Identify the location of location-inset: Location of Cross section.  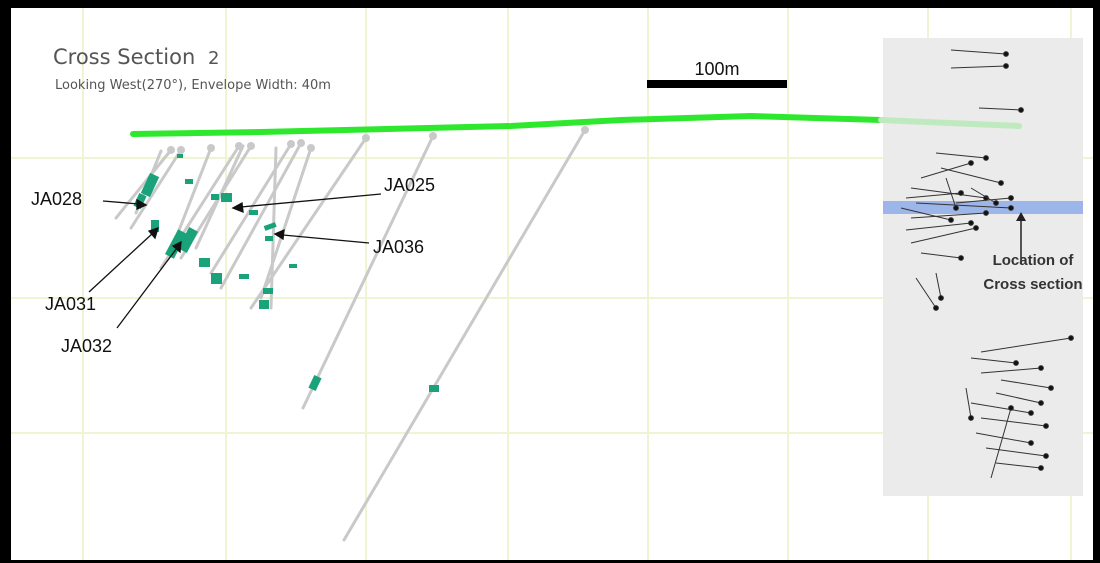
(983, 267).